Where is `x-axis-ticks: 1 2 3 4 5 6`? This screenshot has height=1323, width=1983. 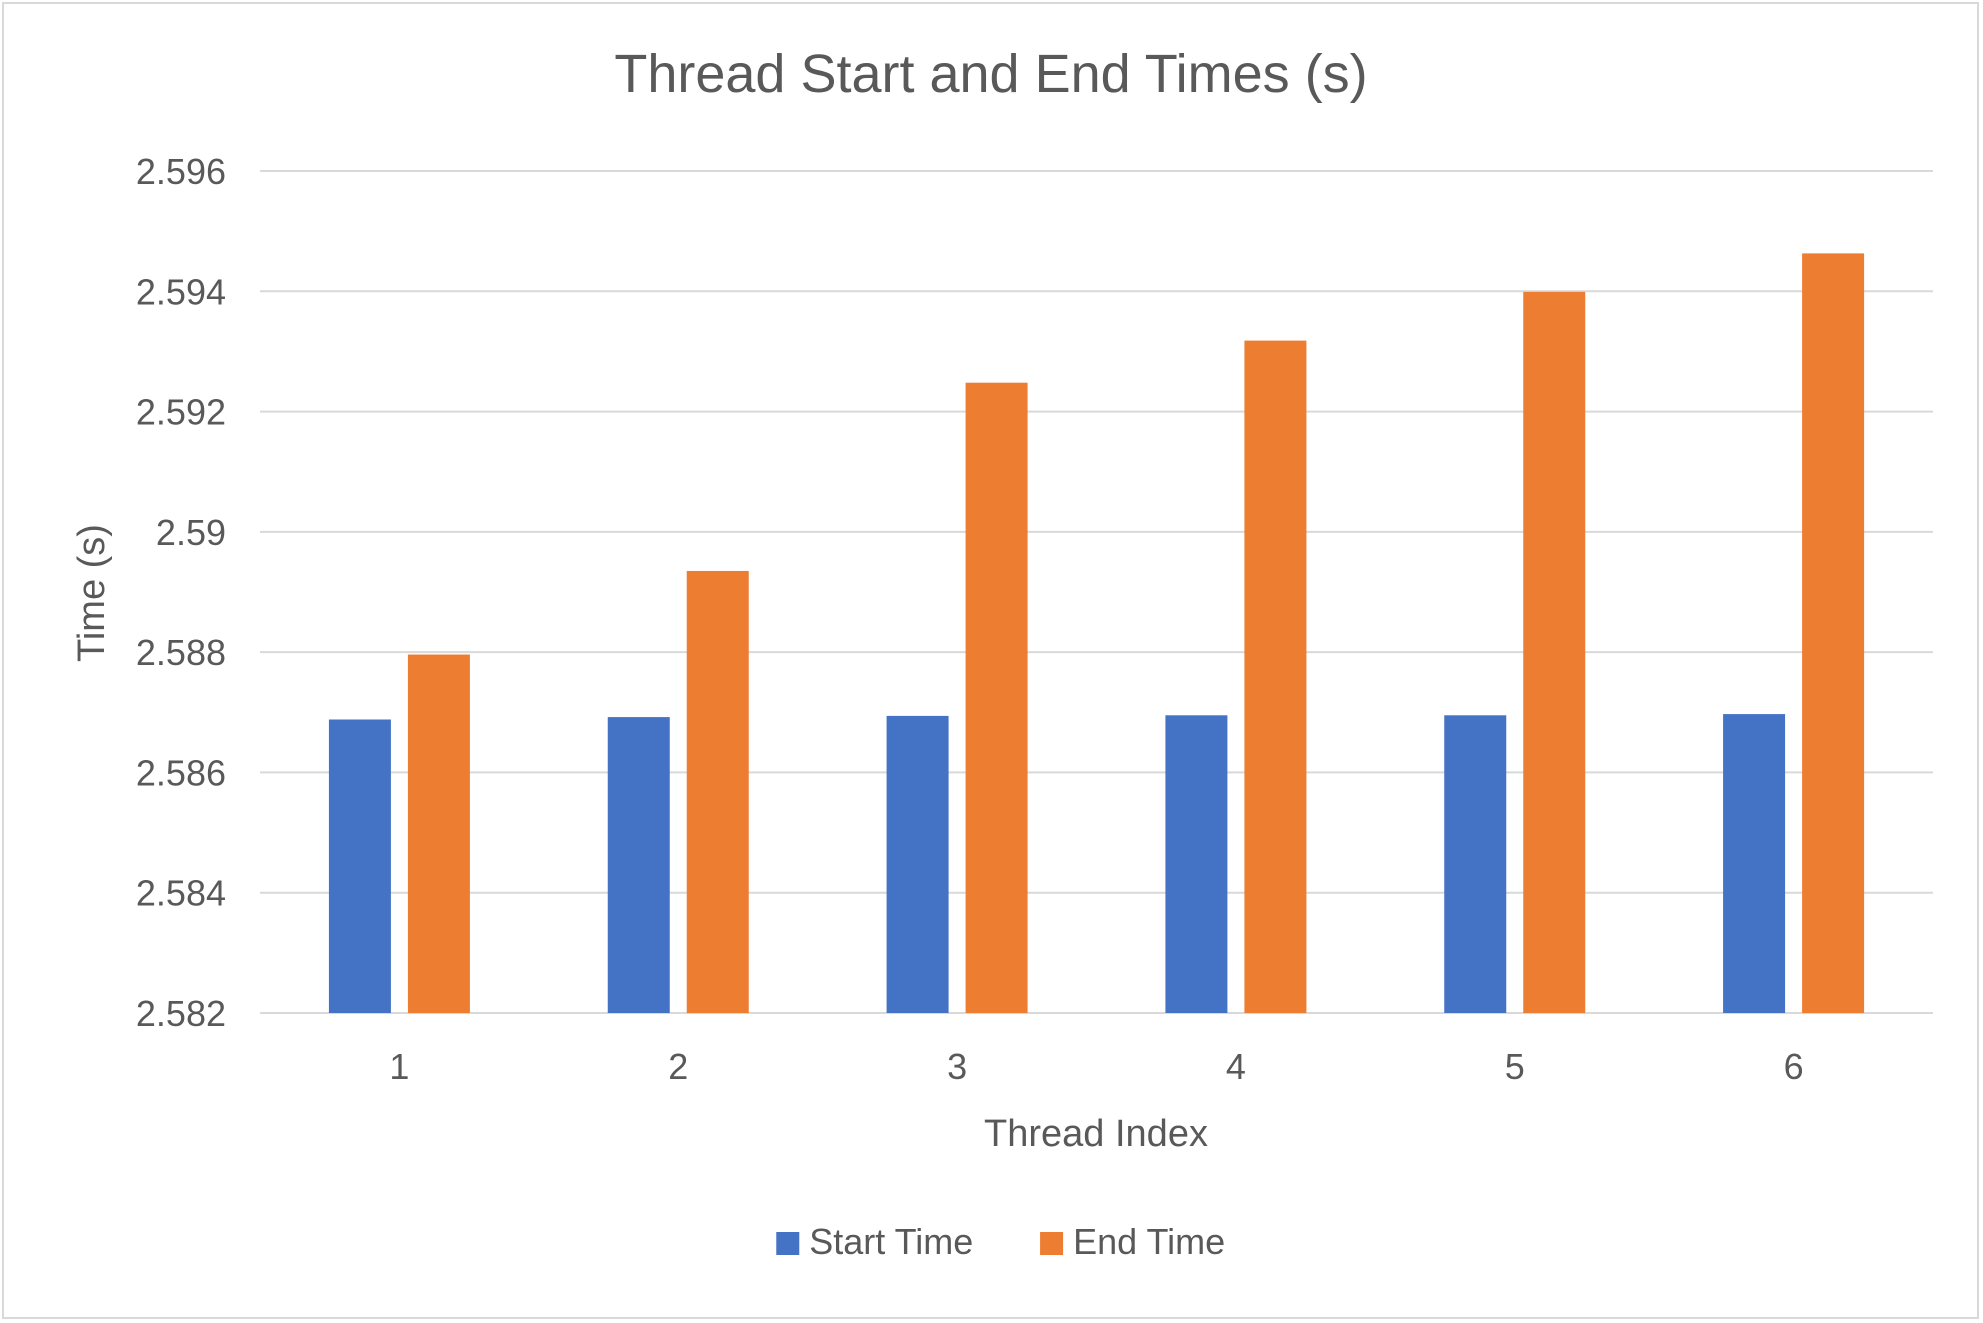 x-axis-ticks: 1 2 3 4 5 6 is located at coordinates (1096, 1066).